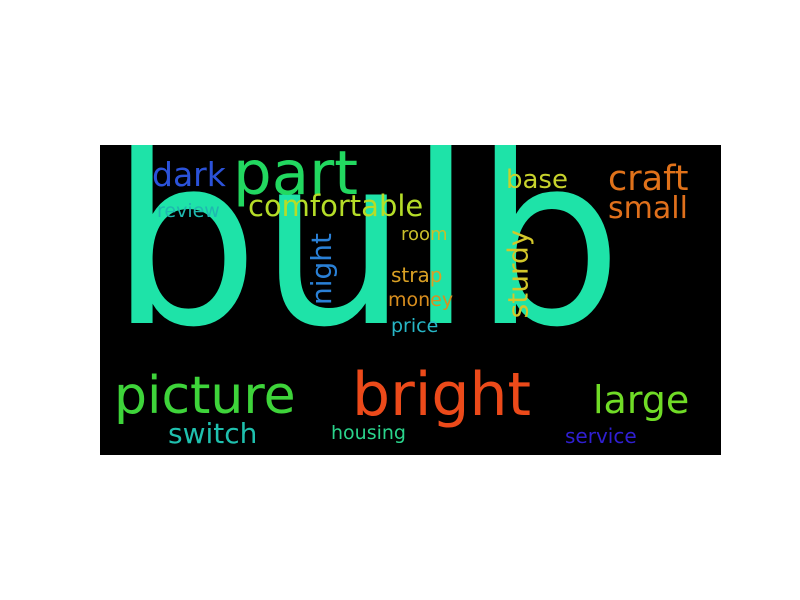  I want to click on word-comfortable: comfortable, so click(336, 206).